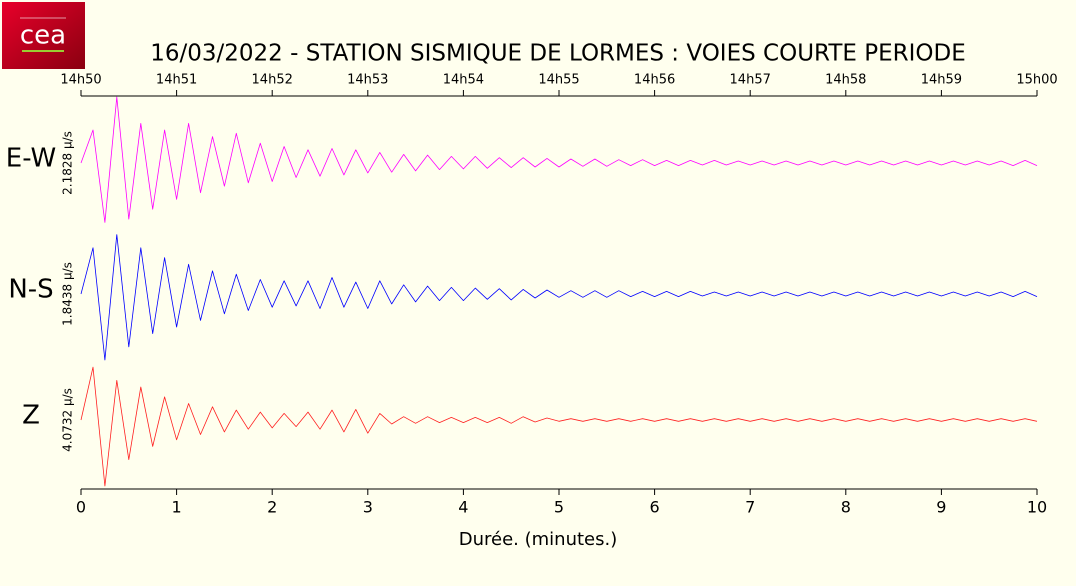 Image resolution: width=1076 pixels, height=586 pixels. I want to click on x2-tick-label: 14h54, so click(463, 80).